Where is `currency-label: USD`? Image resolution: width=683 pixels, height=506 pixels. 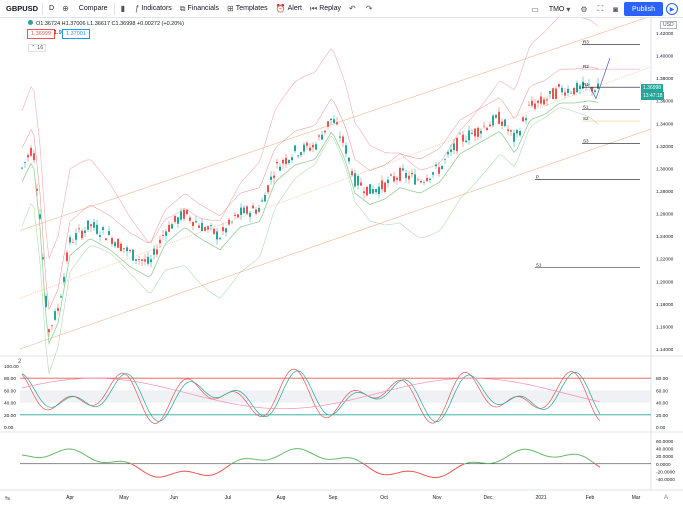
currency-label: USD is located at coordinates (668, 25).